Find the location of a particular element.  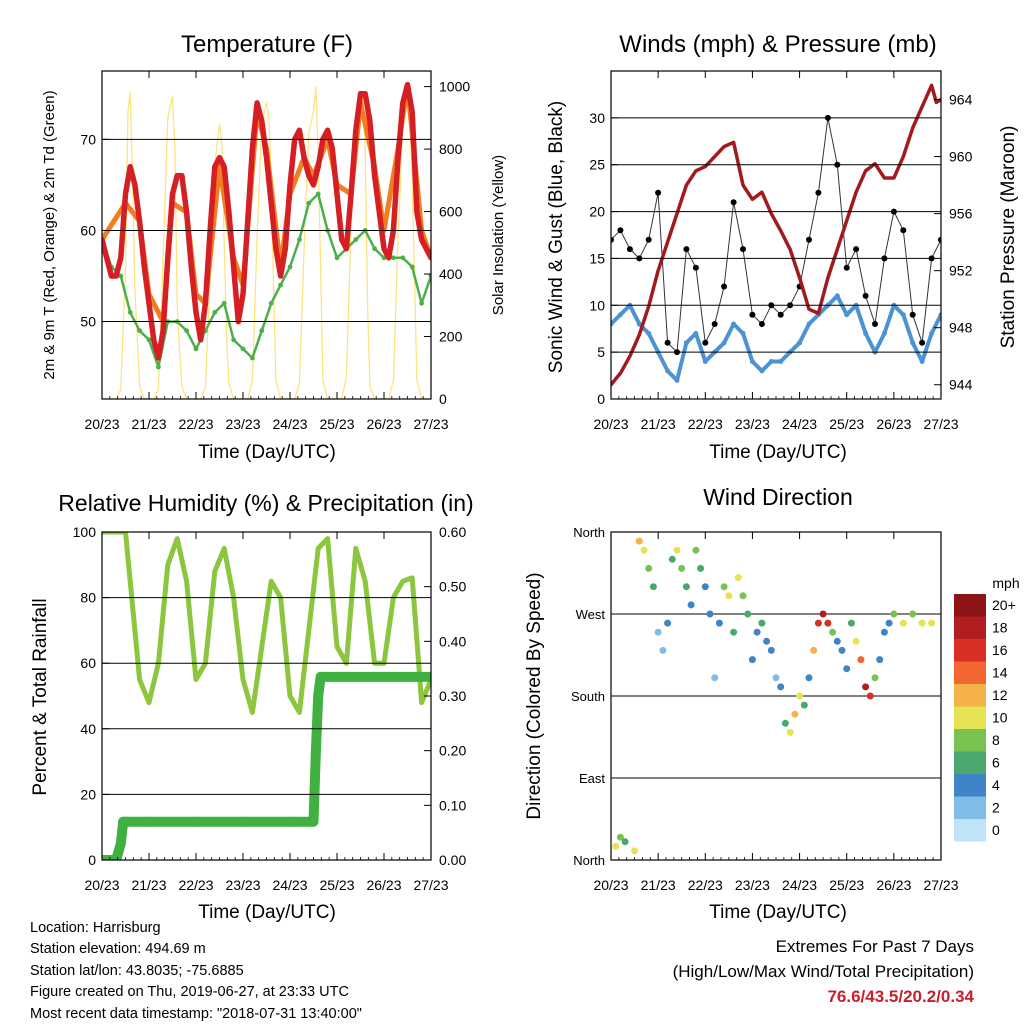

temperature-ytick-right-label: 200 is located at coordinates (451, 337).